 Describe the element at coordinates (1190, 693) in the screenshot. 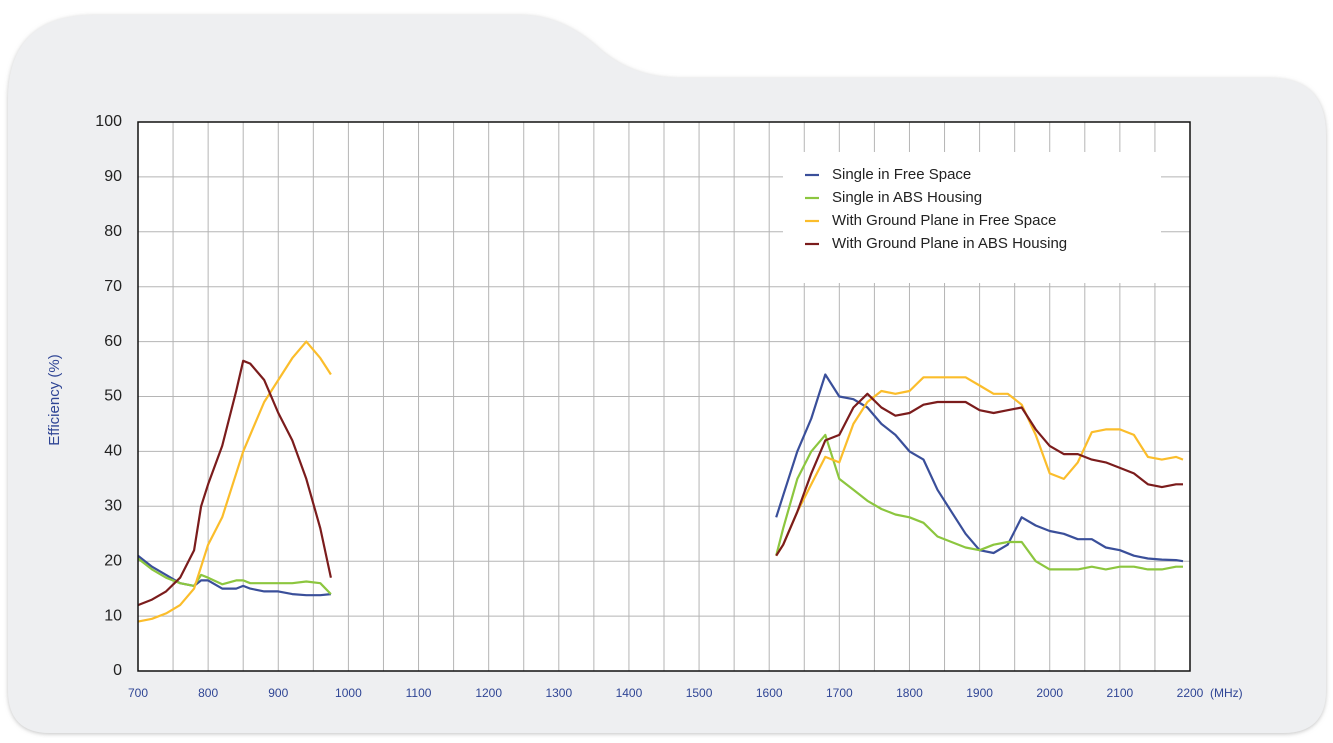

I see `x-tick-label: 2200` at that location.